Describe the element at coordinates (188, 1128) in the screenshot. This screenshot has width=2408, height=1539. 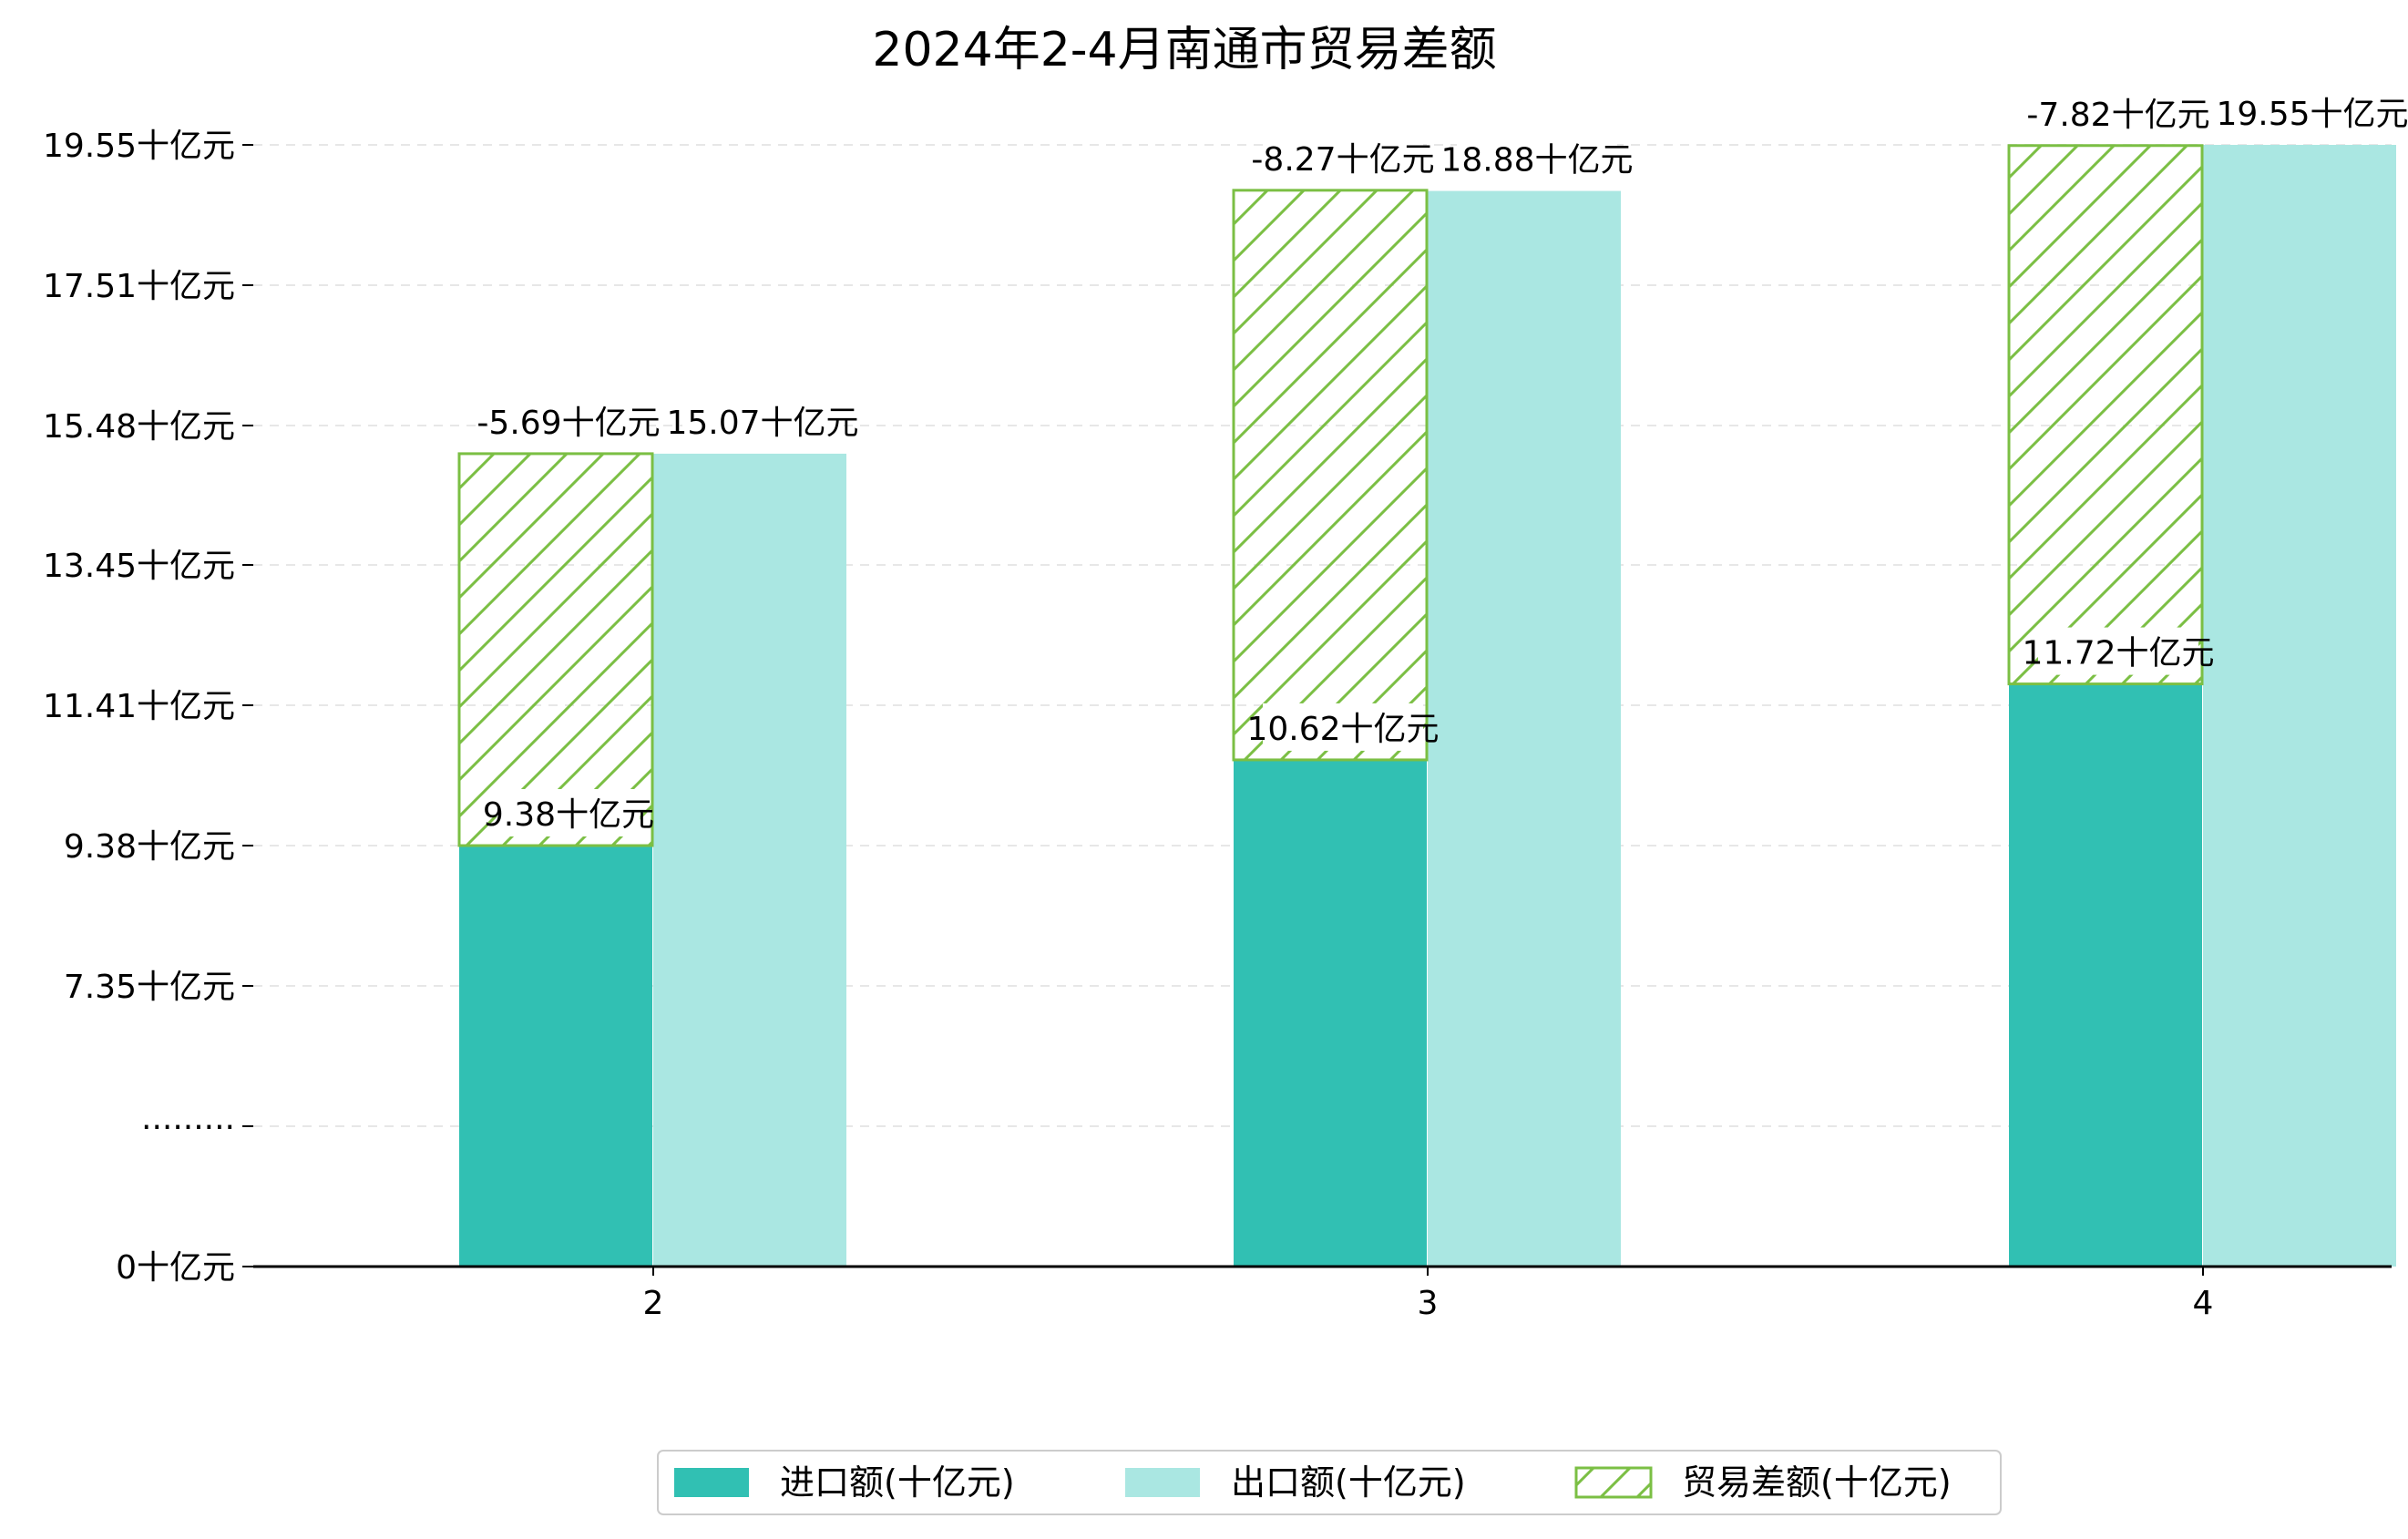
I see `y-tick-label: ·········` at that location.